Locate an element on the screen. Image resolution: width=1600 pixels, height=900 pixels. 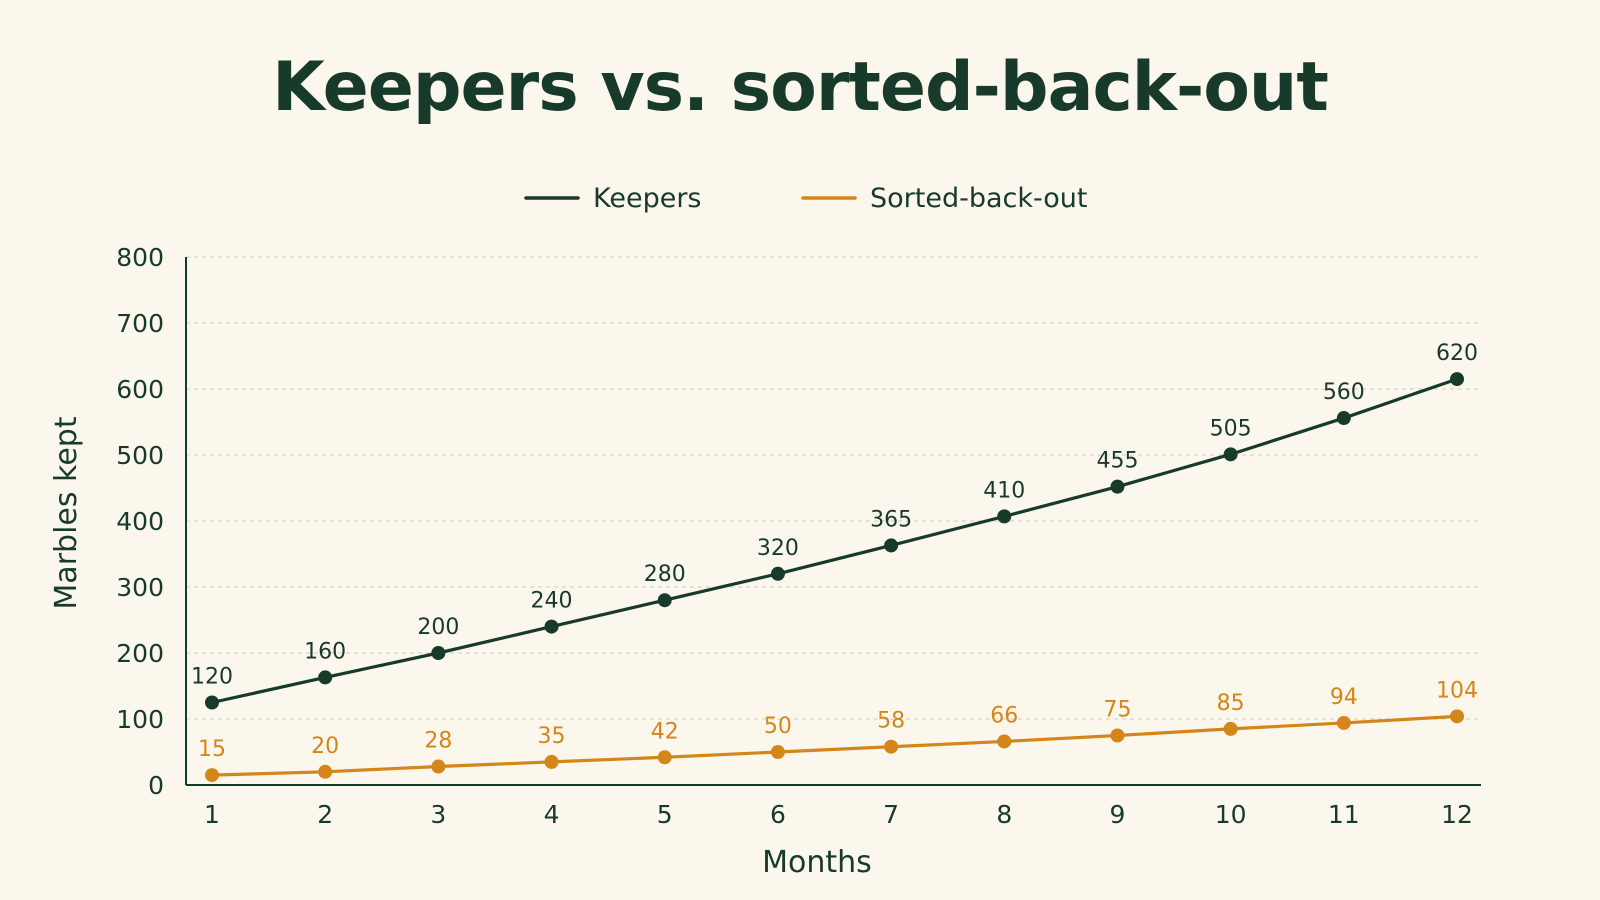
y-tick-label-200: 200 is located at coordinates (140, 653).